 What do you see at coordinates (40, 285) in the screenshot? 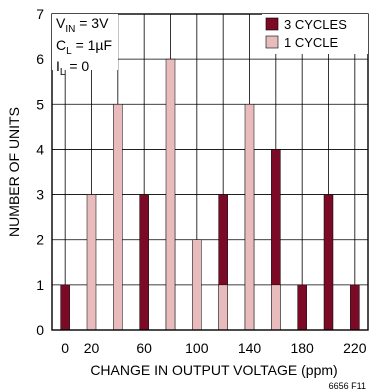
I see `y-tick-1: 1` at bounding box center [40, 285].